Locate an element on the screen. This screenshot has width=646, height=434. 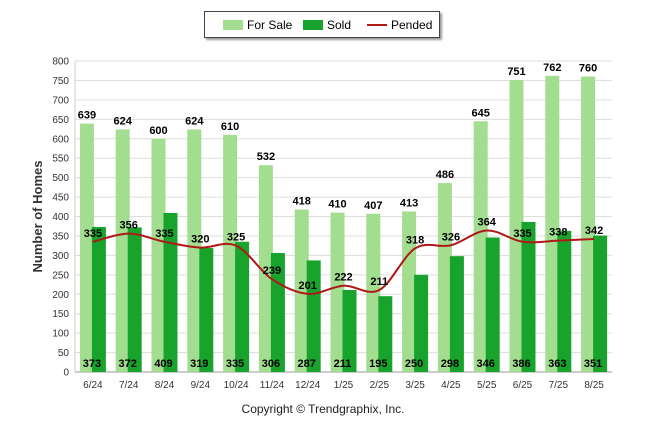
for-sale-value-label: 600 is located at coordinates (158, 131).